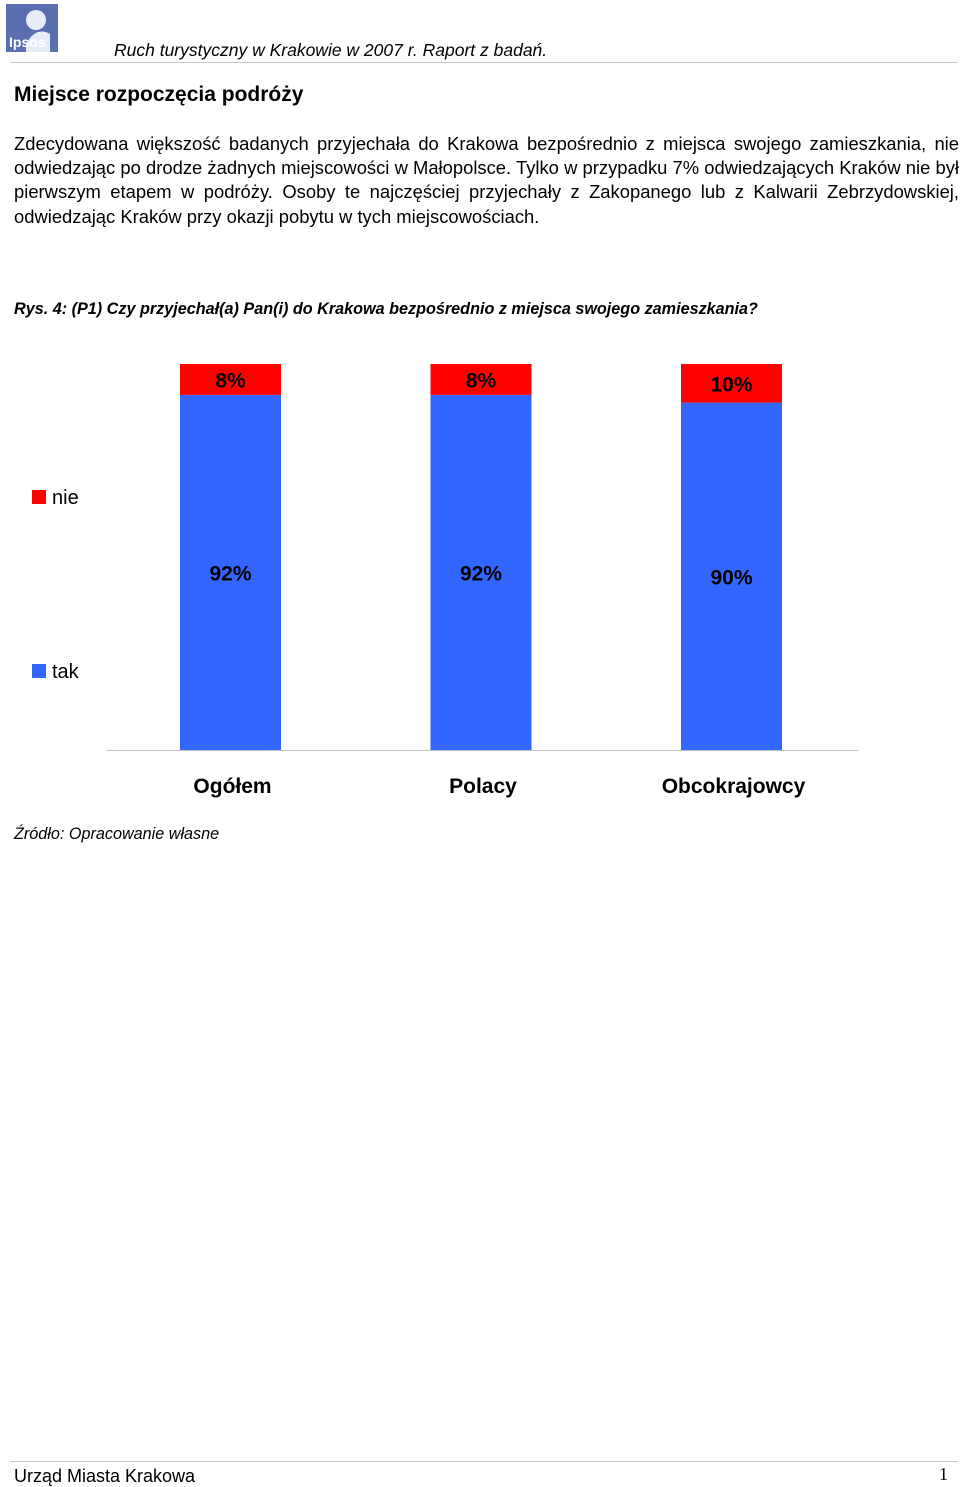 This screenshot has width=960, height=1487. Describe the element at coordinates (232, 786) in the screenshot. I see `category-label-1: Ogółem` at that location.